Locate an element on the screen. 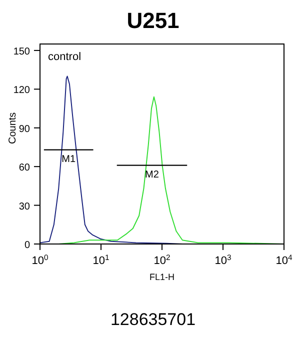  text: 128635701 is located at coordinates (153, 320).